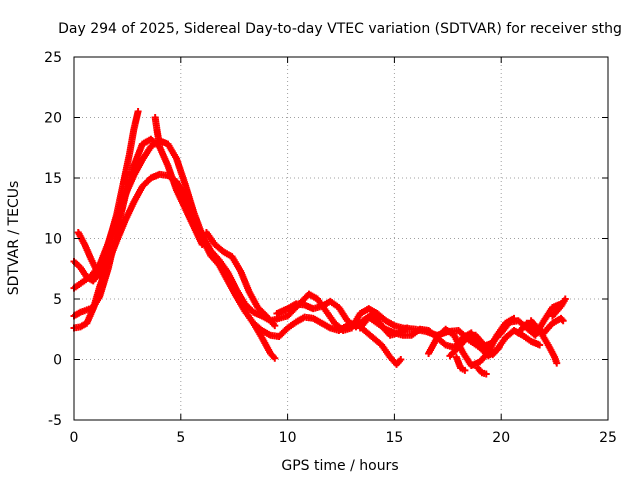  What do you see at coordinates (288, 438) in the screenshot?
I see `x-tick-label: 10` at bounding box center [288, 438].